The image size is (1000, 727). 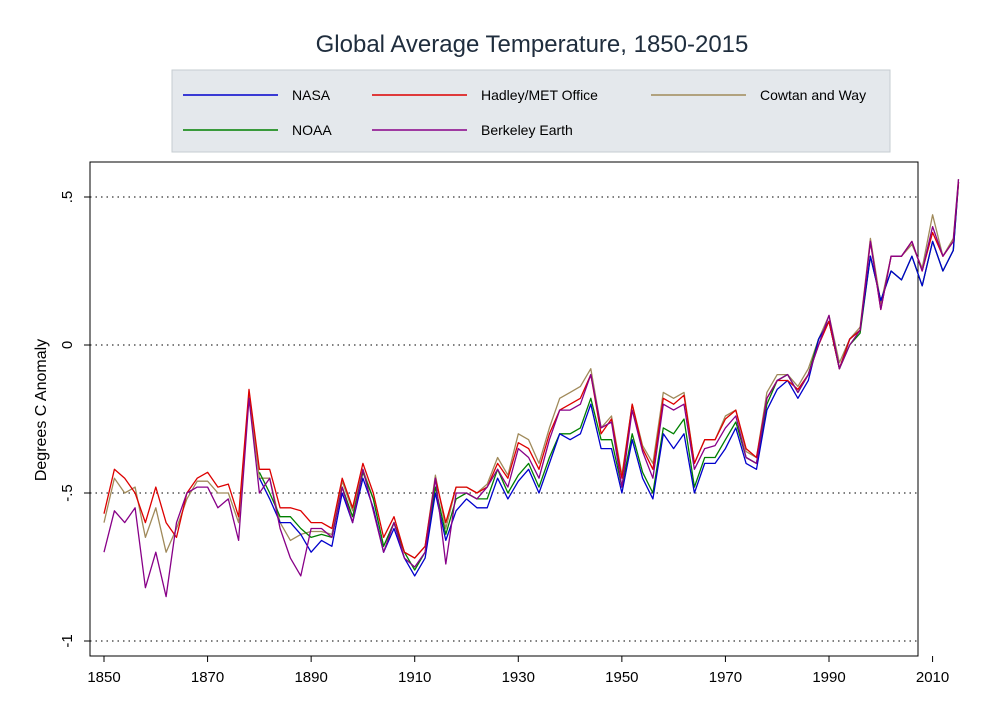 I want to click on legend-label: Hadley/MET Office, so click(x=539, y=95).